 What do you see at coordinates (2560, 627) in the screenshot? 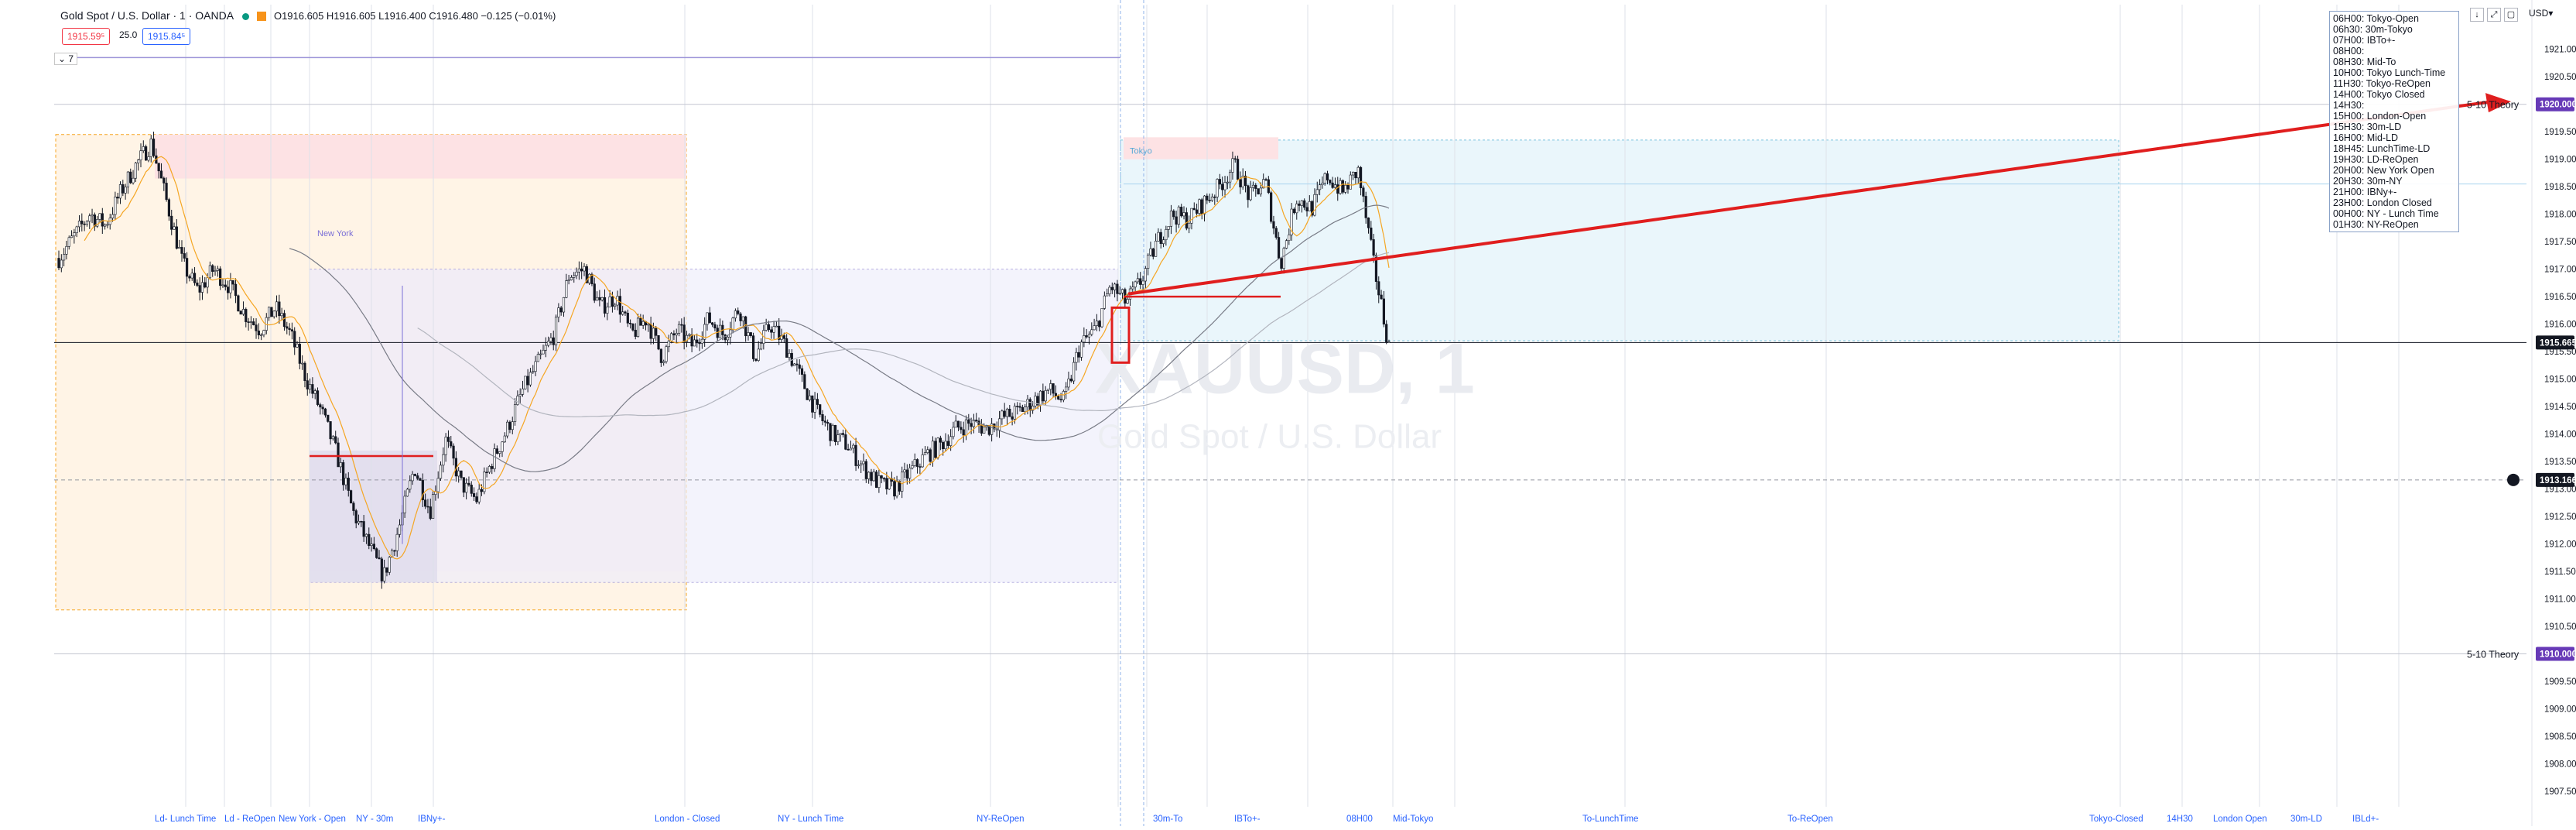
I see `y-tick-label: 1910.500` at bounding box center [2560, 627].